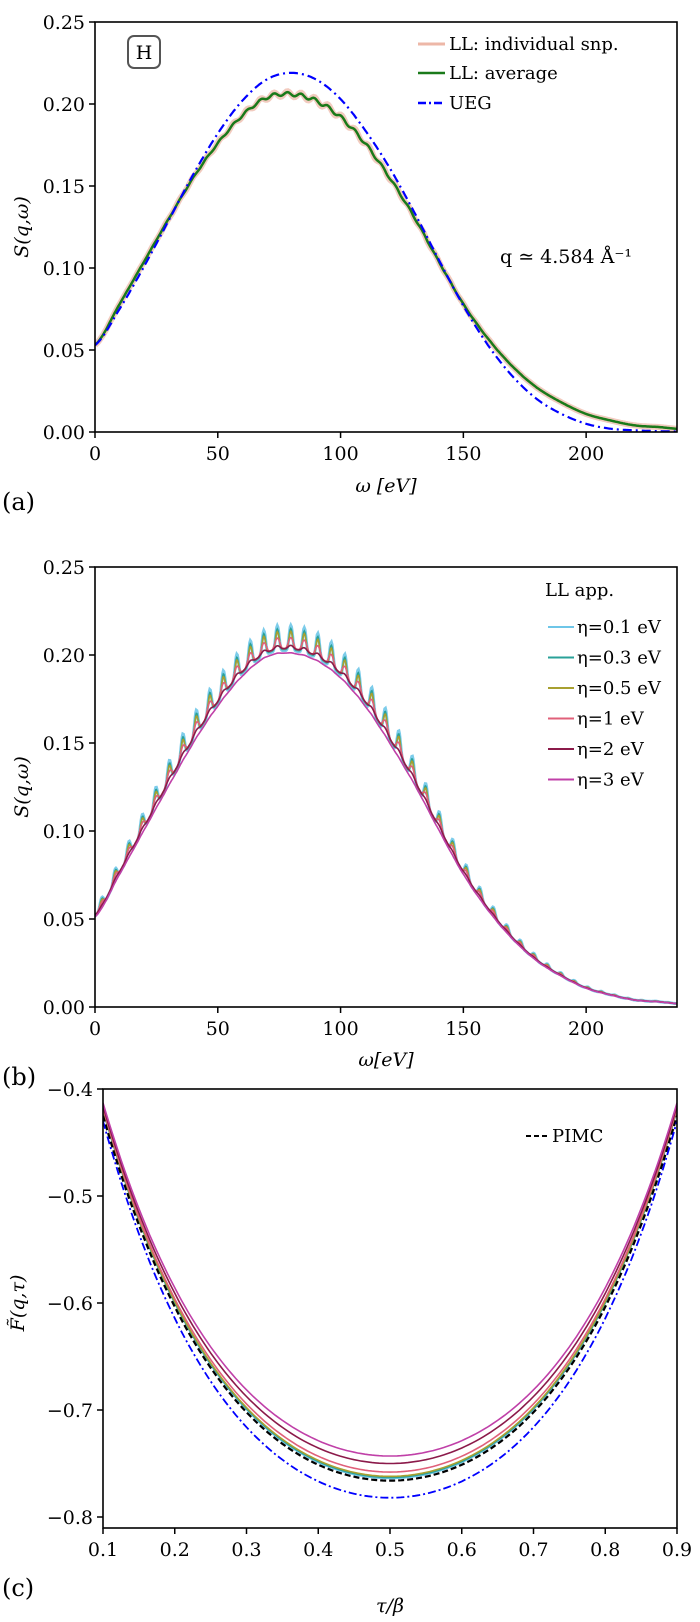 This screenshot has height=1622, width=700. I want to click on panel-b-ytick-label: 0.10, so click(64, 832).